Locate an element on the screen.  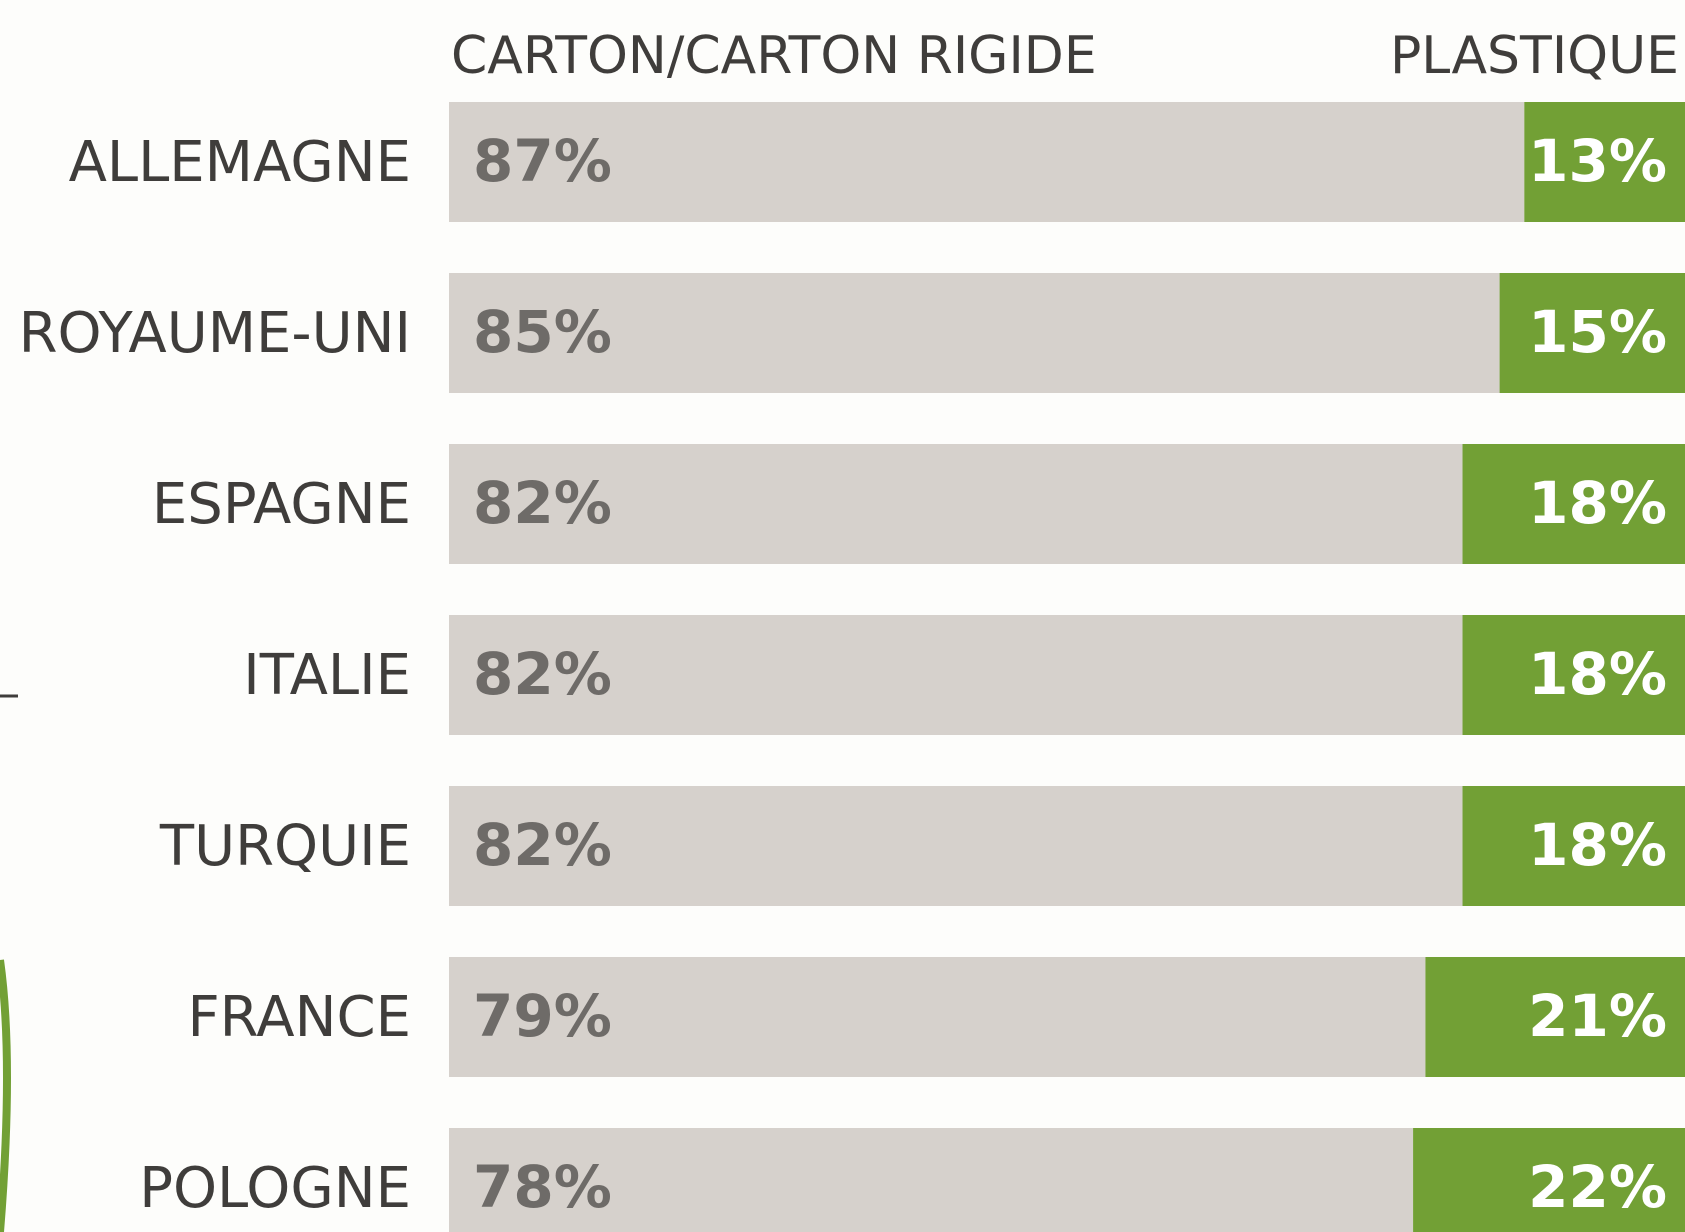
value-label: 21% is located at coordinates (1597, 1016).